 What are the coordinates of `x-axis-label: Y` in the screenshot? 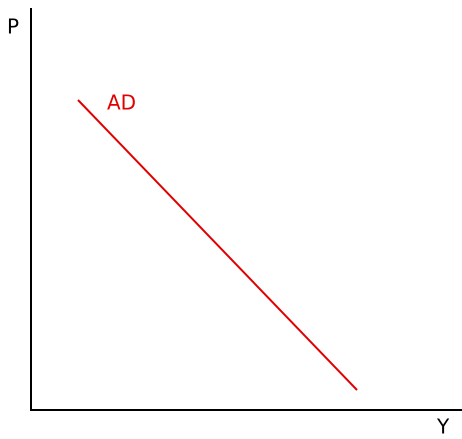 It's located at (443, 427).